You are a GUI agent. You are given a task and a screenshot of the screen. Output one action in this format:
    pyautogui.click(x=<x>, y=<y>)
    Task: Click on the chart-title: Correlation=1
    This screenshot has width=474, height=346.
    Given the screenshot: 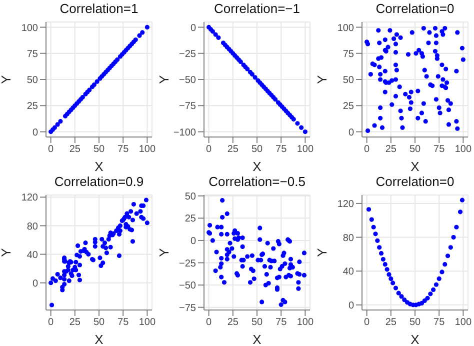 What is the action you would take?
    pyautogui.click(x=99, y=9)
    